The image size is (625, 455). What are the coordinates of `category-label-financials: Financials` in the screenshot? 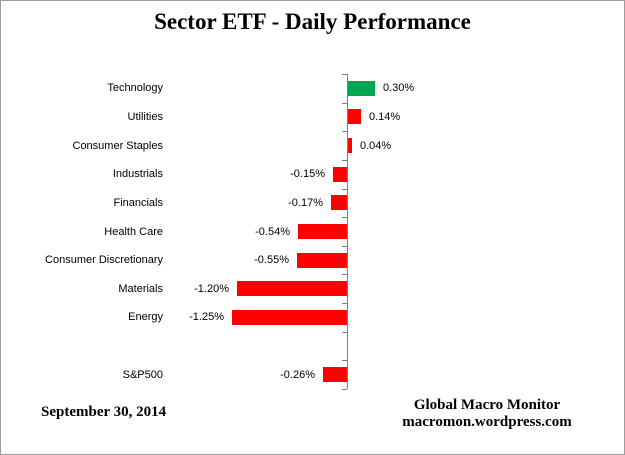 It's located at (138, 203).